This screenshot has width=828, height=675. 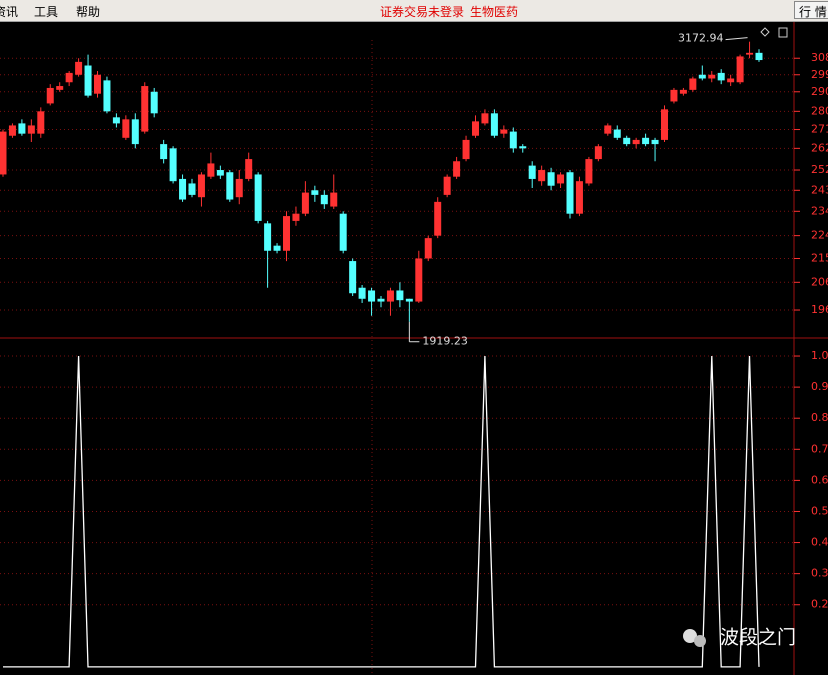 I want to click on quote-button: 行 情, so click(x=811, y=10).